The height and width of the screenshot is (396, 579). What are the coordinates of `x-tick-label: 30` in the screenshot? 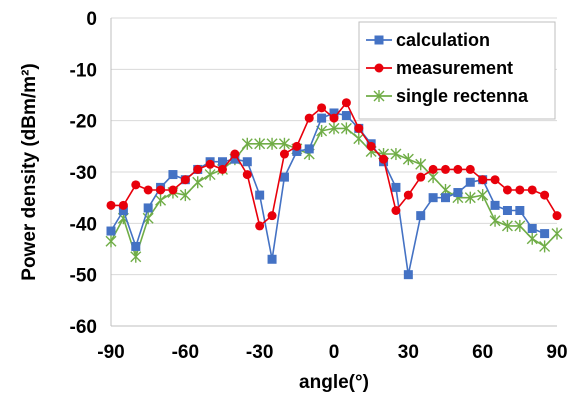 It's located at (408, 352).